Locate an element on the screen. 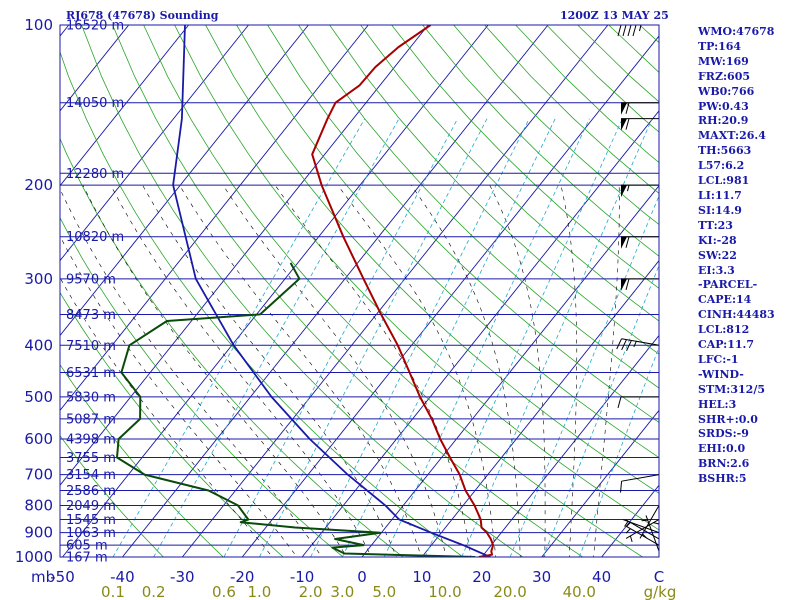 This screenshot has width=800, height=600. index-entry: CAP:11.7 is located at coordinates (726, 345).